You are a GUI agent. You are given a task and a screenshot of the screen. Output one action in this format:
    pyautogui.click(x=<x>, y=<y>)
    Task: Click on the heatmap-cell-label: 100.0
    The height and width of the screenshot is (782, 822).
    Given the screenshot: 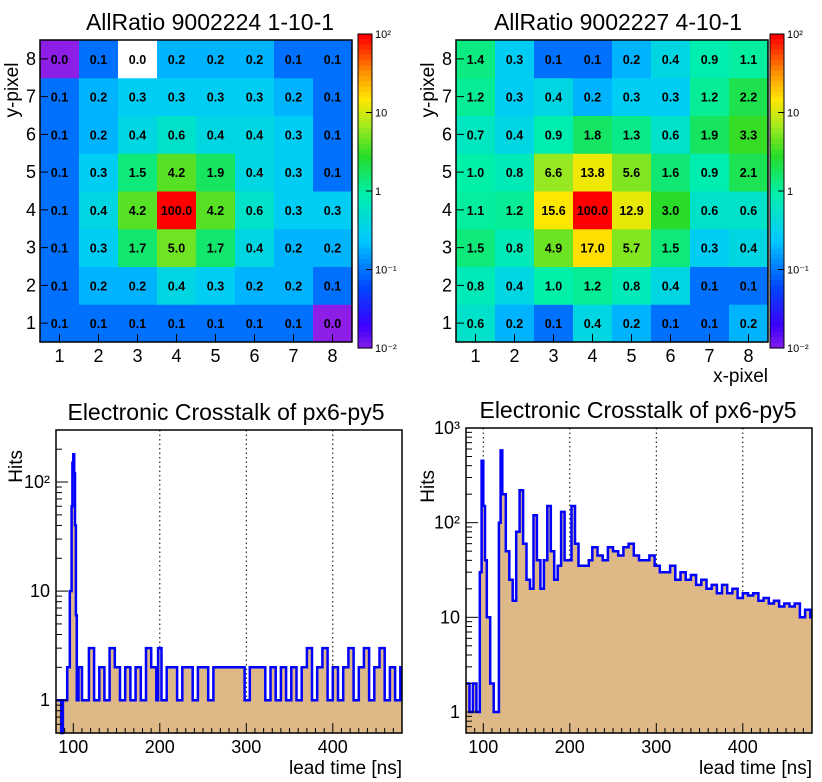 What is the action you would take?
    pyautogui.click(x=176, y=211)
    